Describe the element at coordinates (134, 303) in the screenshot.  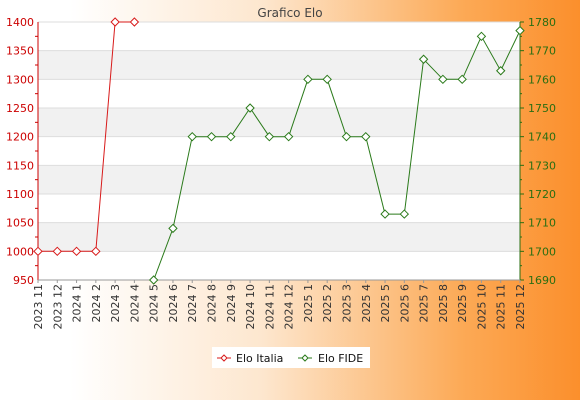
I see `x-tick-label: 2024 4` at that location.